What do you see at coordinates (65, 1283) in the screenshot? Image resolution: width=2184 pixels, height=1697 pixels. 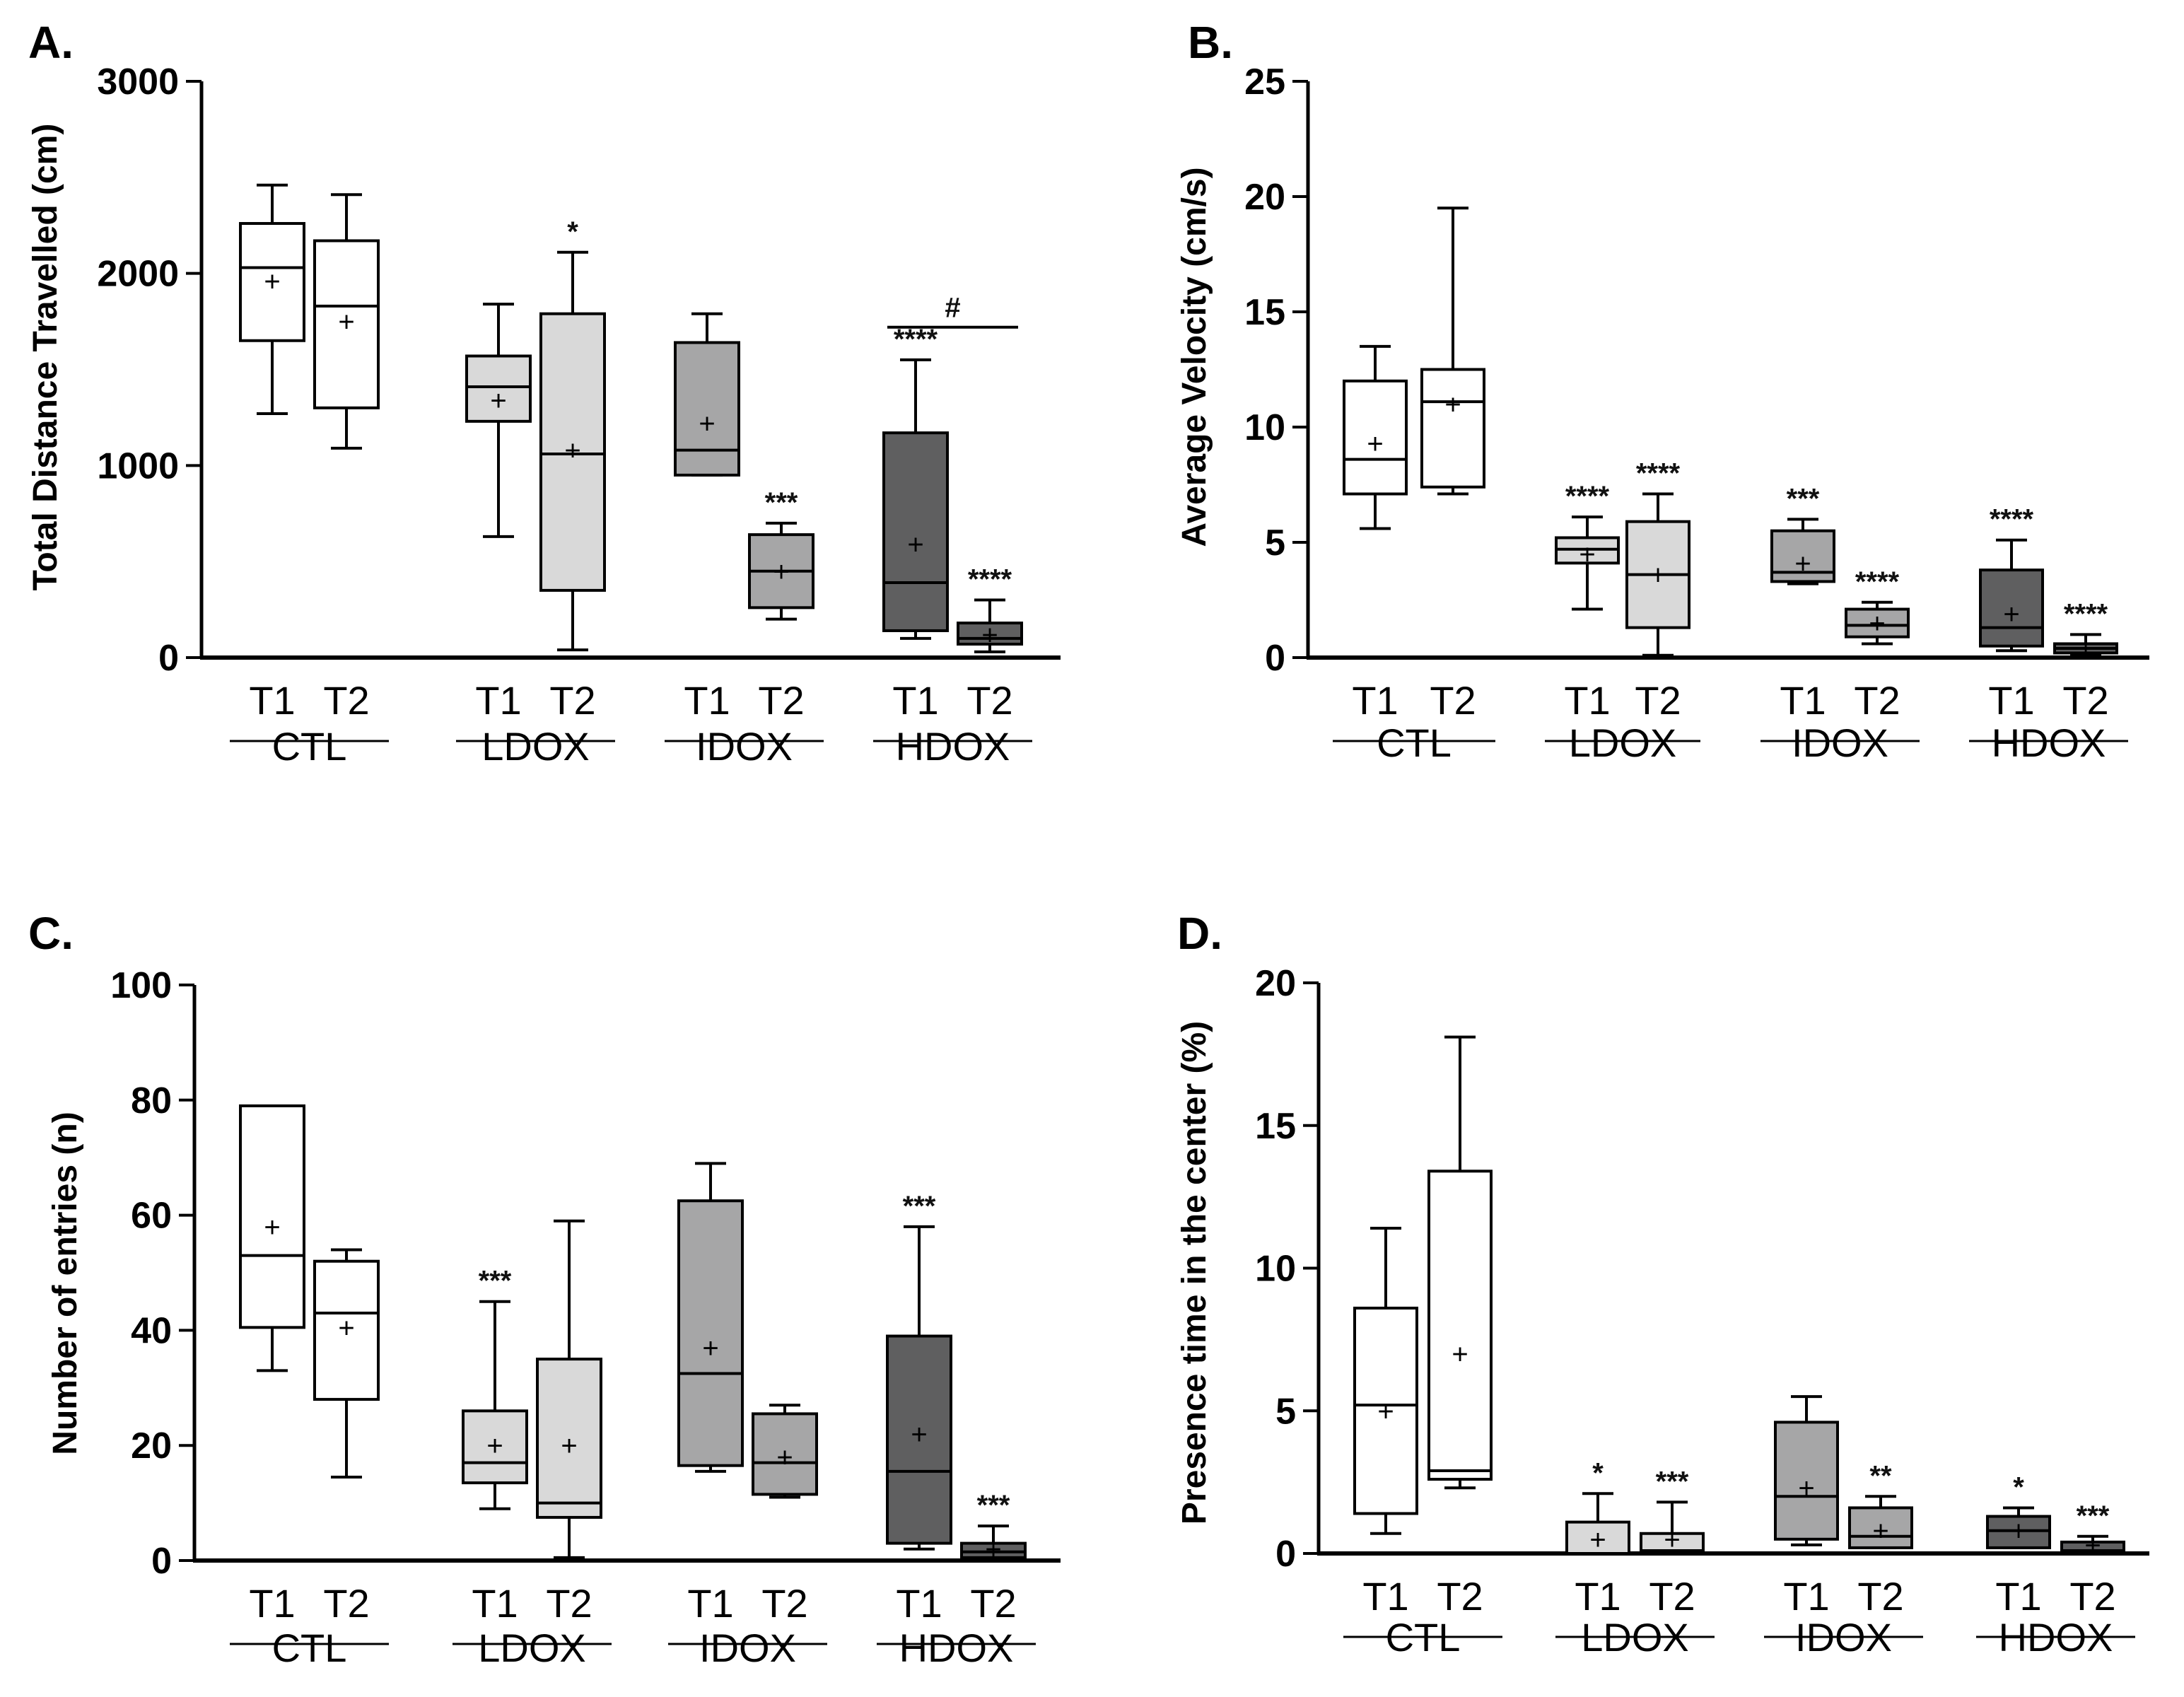 I see `y-axis-title-c: Number of entries (n)` at bounding box center [65, 1283].